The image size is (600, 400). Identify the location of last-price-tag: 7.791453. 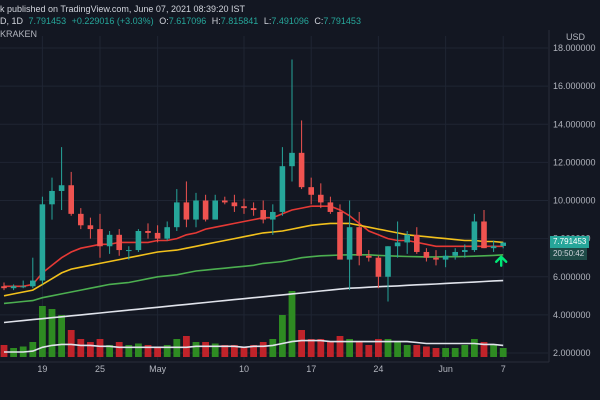
(570, 241).